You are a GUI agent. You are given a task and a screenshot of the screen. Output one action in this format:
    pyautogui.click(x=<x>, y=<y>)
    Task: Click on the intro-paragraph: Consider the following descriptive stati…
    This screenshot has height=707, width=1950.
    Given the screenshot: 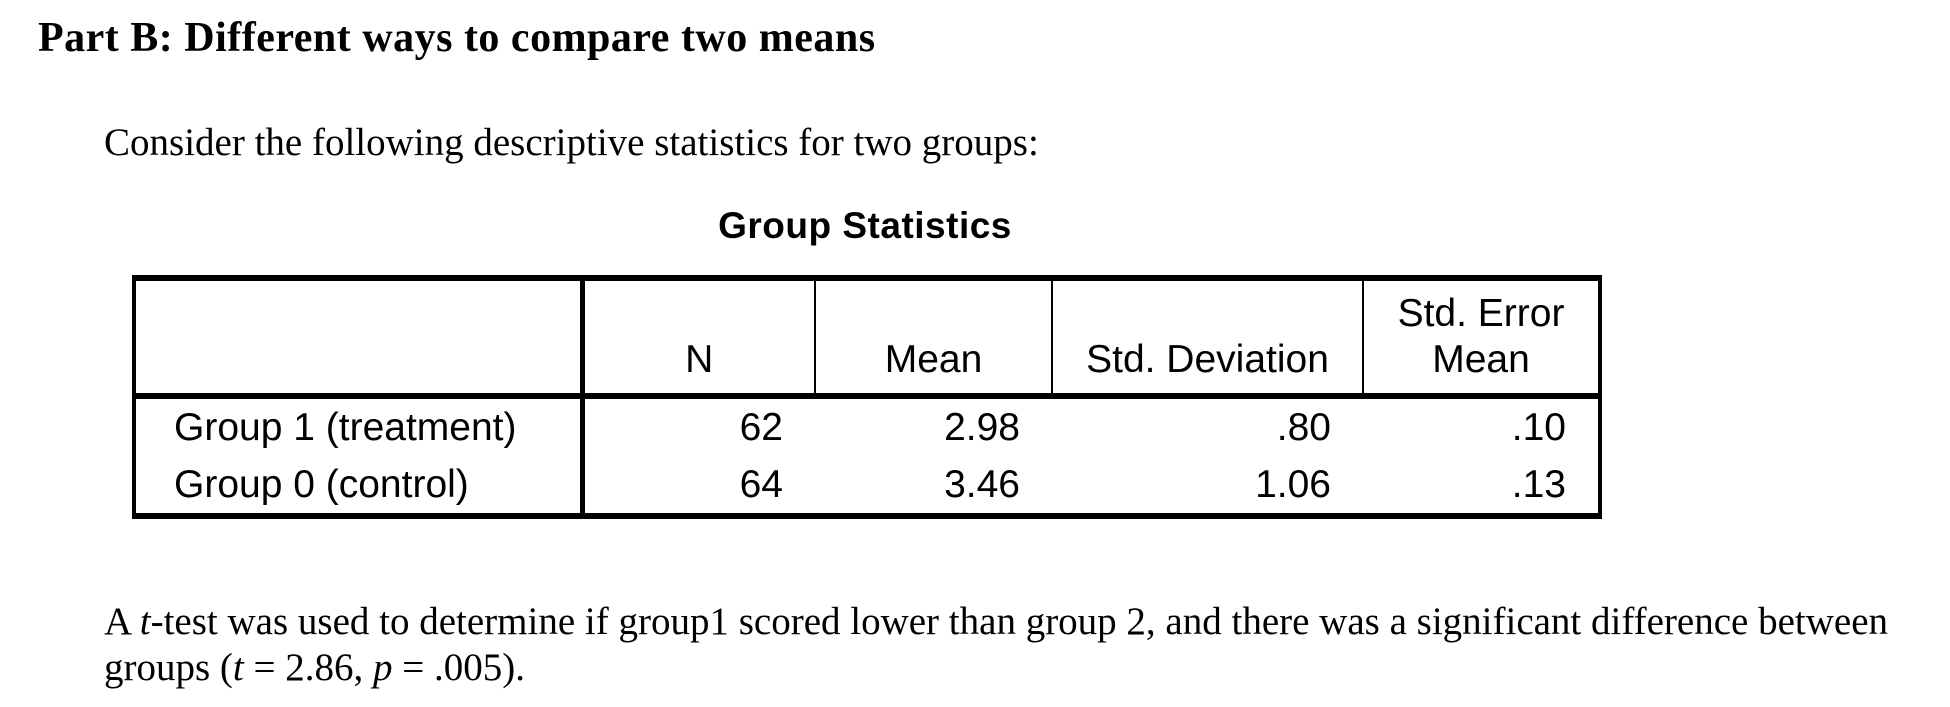 What is the action you would take?
    pyautogui.click(x=571, y=142)
    